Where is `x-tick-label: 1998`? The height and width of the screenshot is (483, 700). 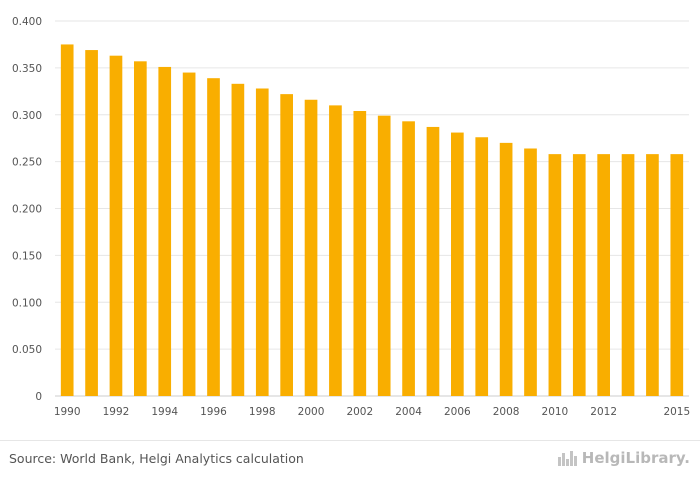 x-tick-label: 1998 is located at coordinates (262, 412).